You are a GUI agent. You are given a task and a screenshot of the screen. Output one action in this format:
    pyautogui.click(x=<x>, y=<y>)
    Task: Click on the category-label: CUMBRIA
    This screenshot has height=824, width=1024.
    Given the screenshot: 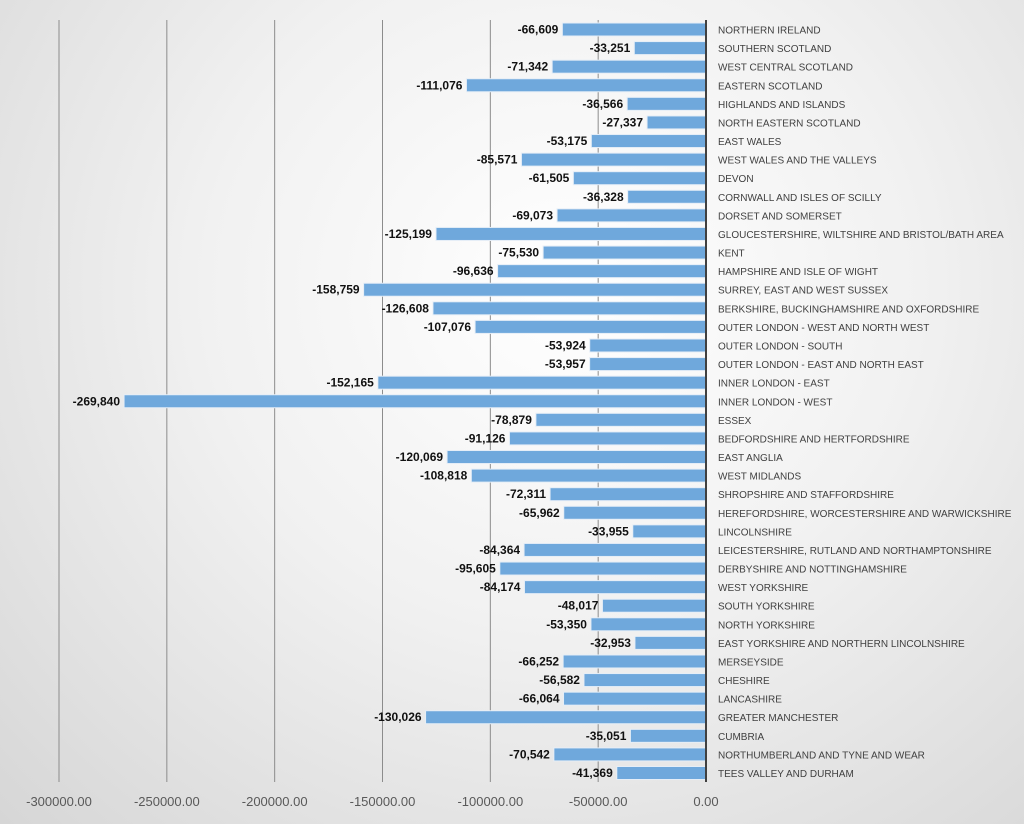 What is the action you would take?
    pyautogui.click(x=741, y=737)
    